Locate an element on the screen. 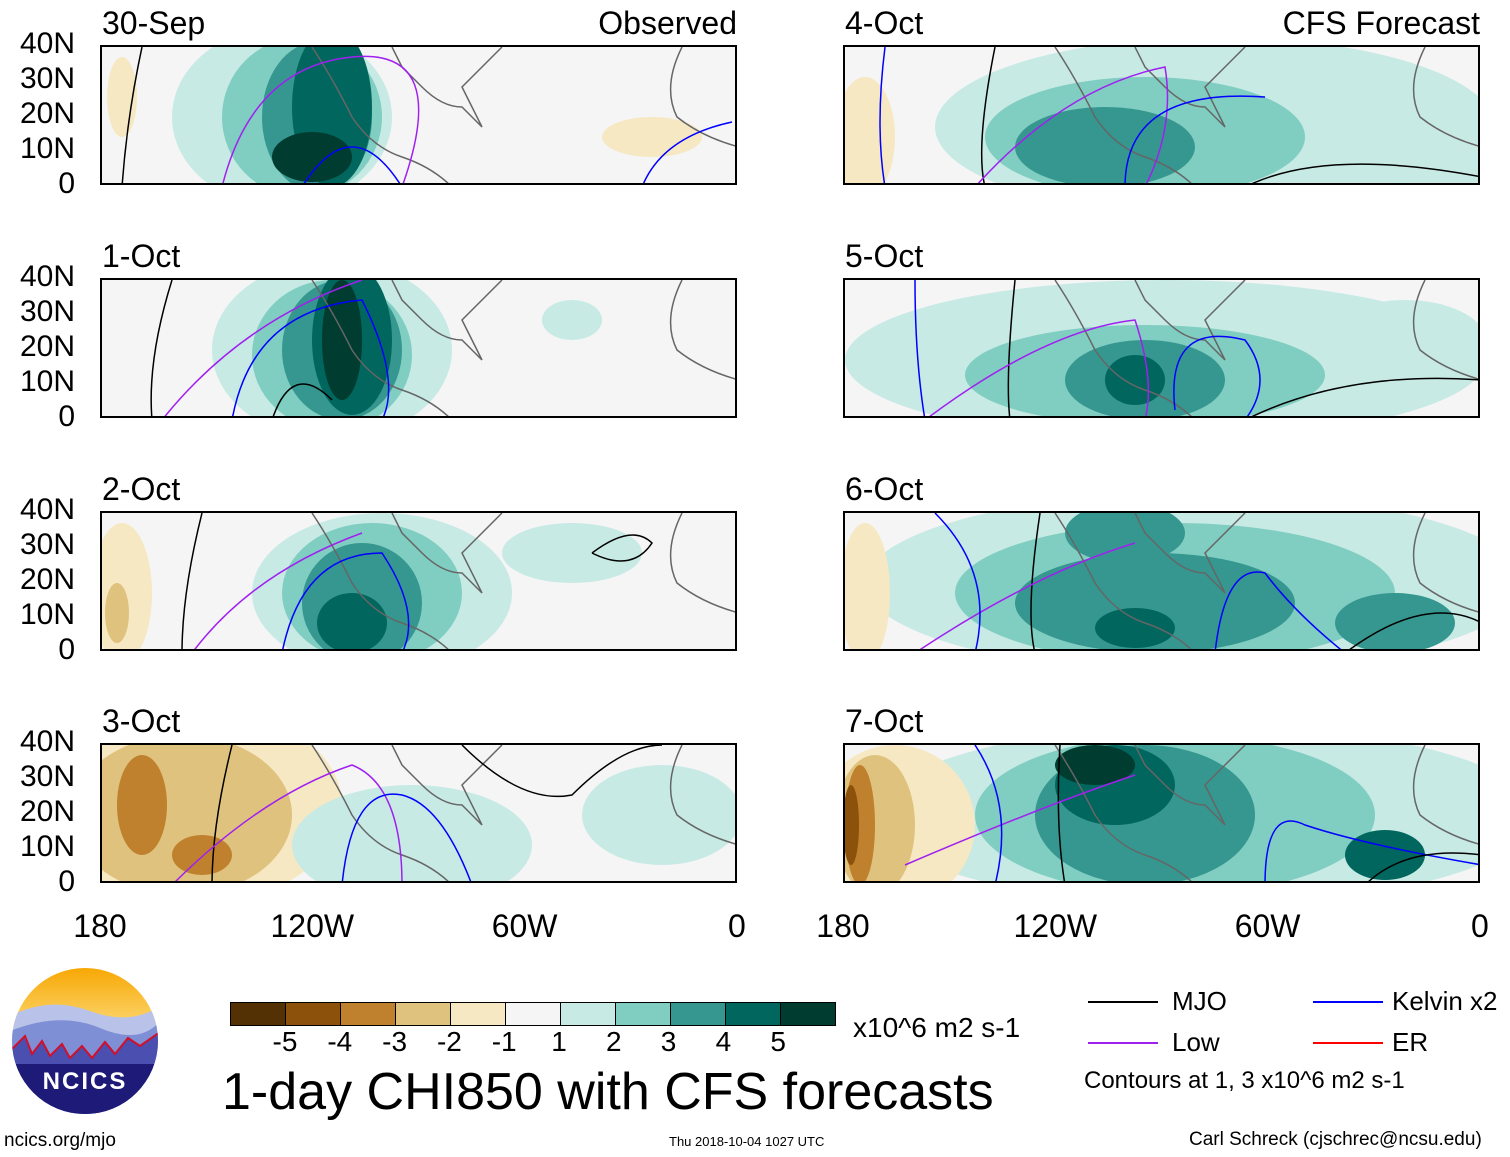 The height and width of the screenshot is (1157, 1510). lon-tick-label: 120W is located at coordinates (312, 926).